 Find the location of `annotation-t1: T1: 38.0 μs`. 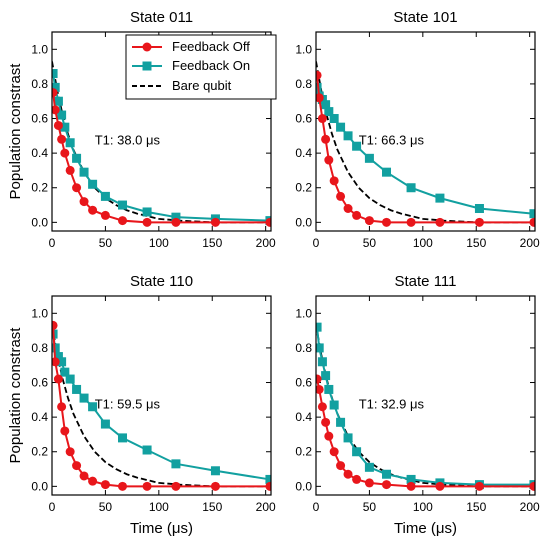

annotation-t1: T1: 38.0 μs is located at coordinates (128, 139).